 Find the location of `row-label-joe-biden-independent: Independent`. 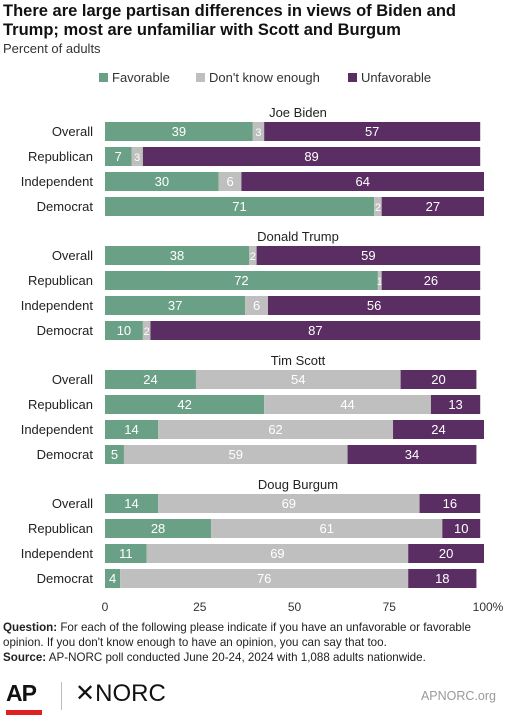

row-label-joe-biden-independent: Independent is located at coordinates (57, 181).